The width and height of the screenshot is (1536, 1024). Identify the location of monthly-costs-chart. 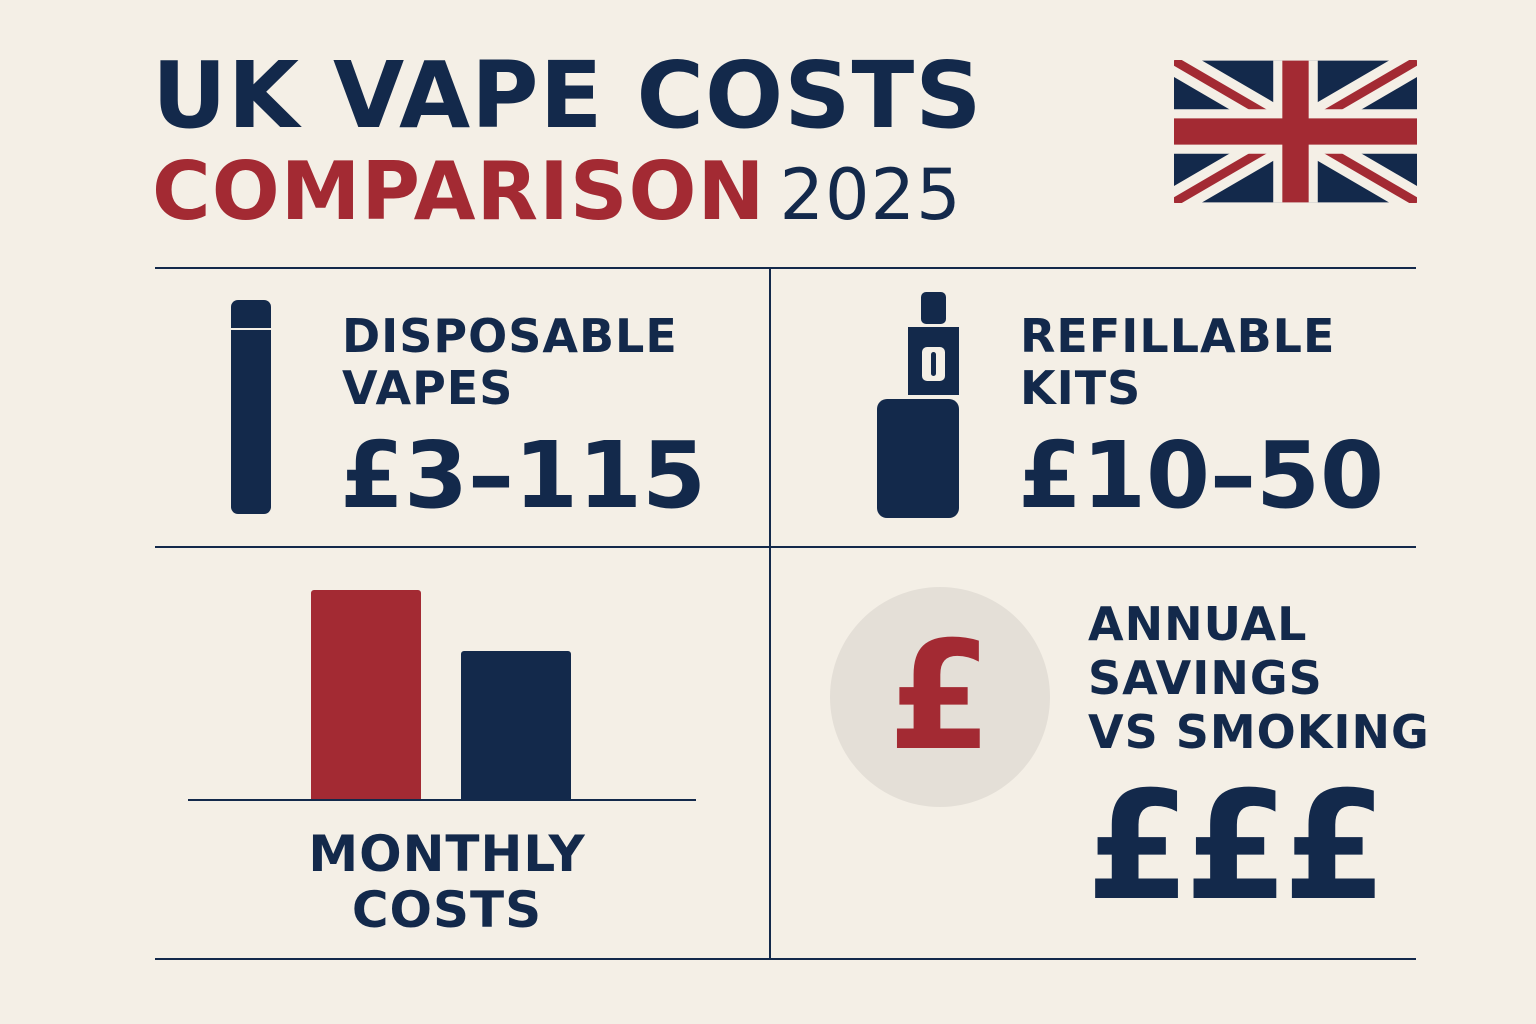
(442, 696).